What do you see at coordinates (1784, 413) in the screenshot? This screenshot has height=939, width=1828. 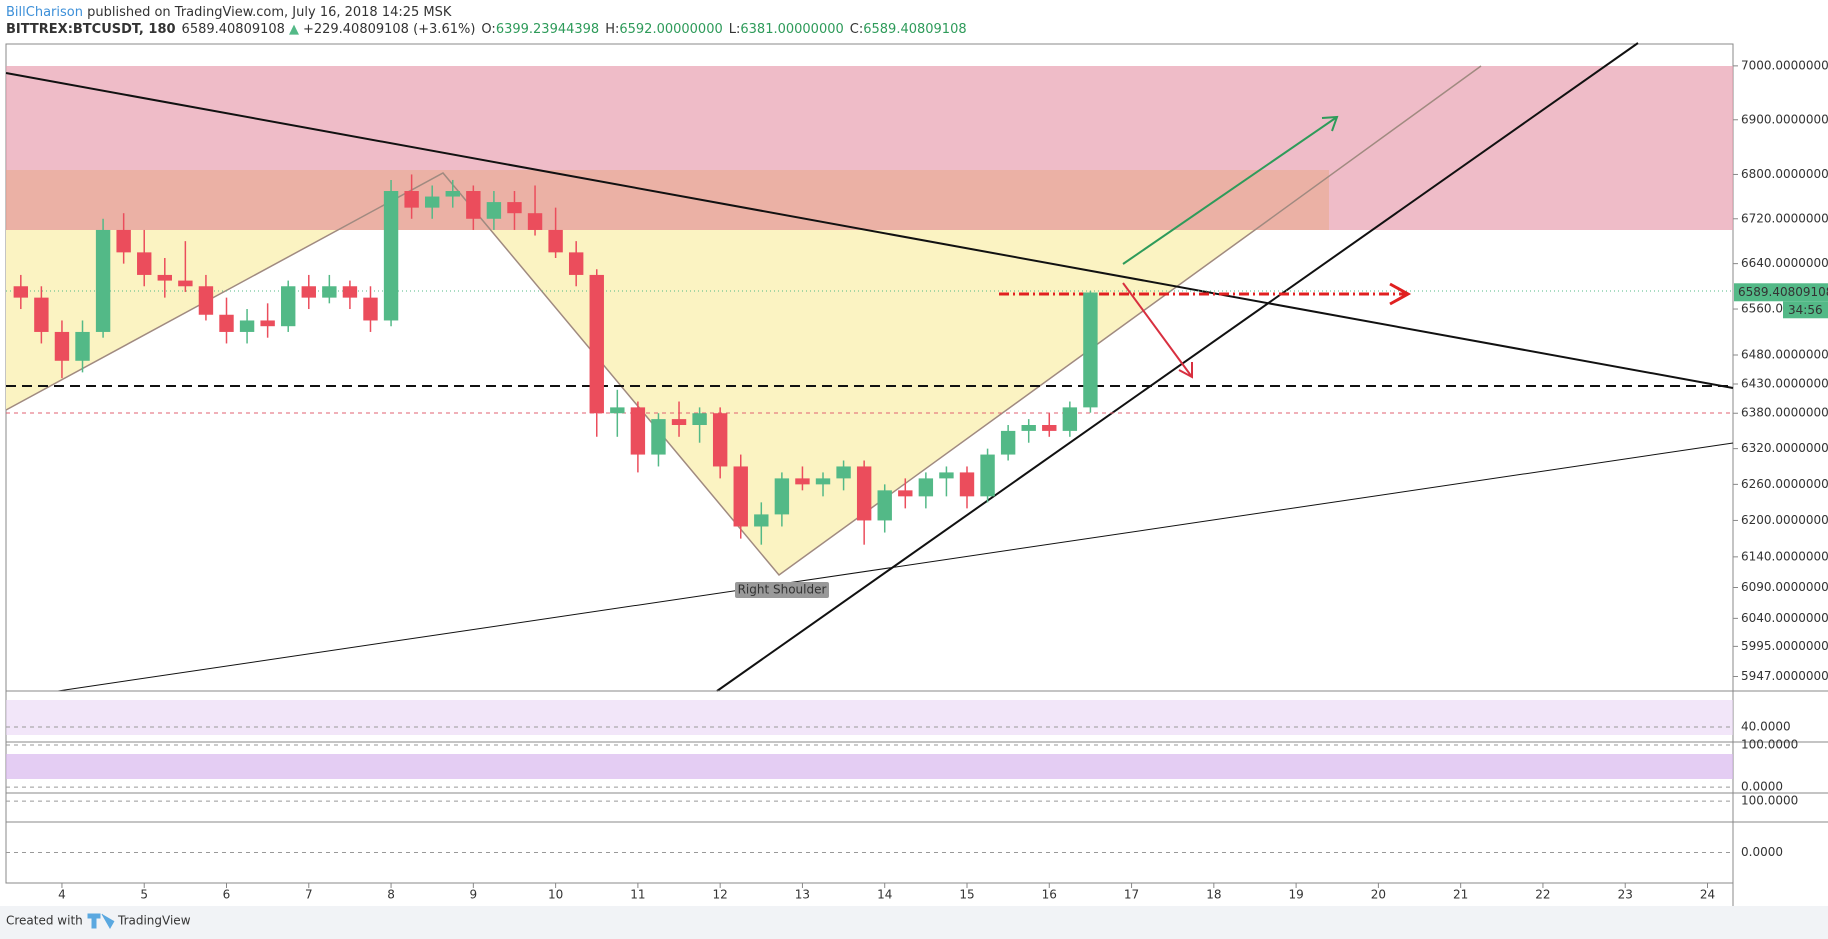 I see `y-tick-label: 6380.00000000` at bounding box center [1784, 413].